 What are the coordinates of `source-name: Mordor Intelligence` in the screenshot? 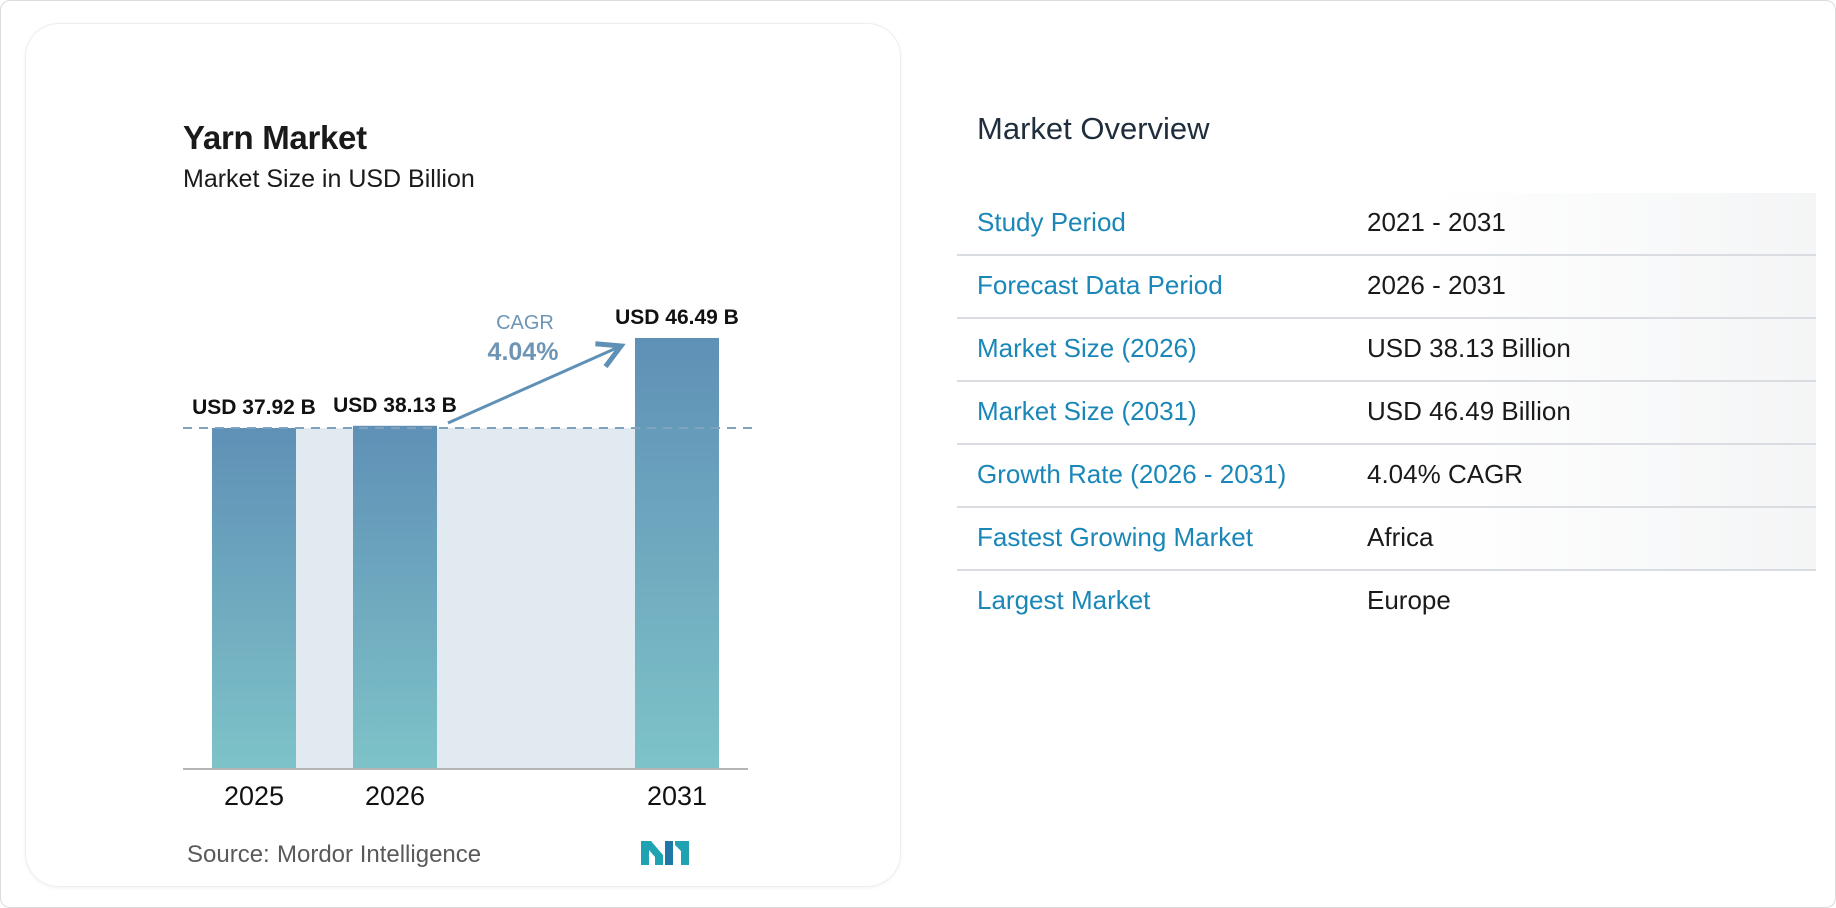 It's located at (379, 854).